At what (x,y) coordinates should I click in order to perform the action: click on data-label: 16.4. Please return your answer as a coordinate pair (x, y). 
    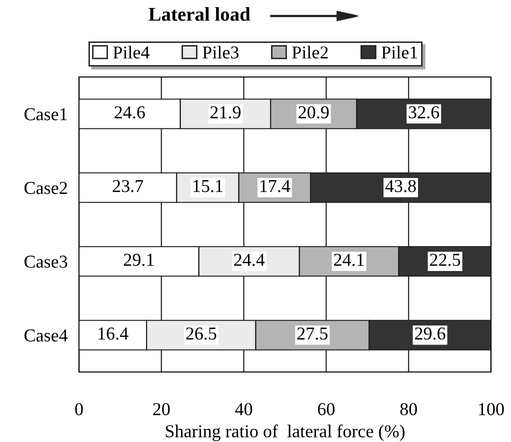
    Looking at the image, I should click on (113, 334).